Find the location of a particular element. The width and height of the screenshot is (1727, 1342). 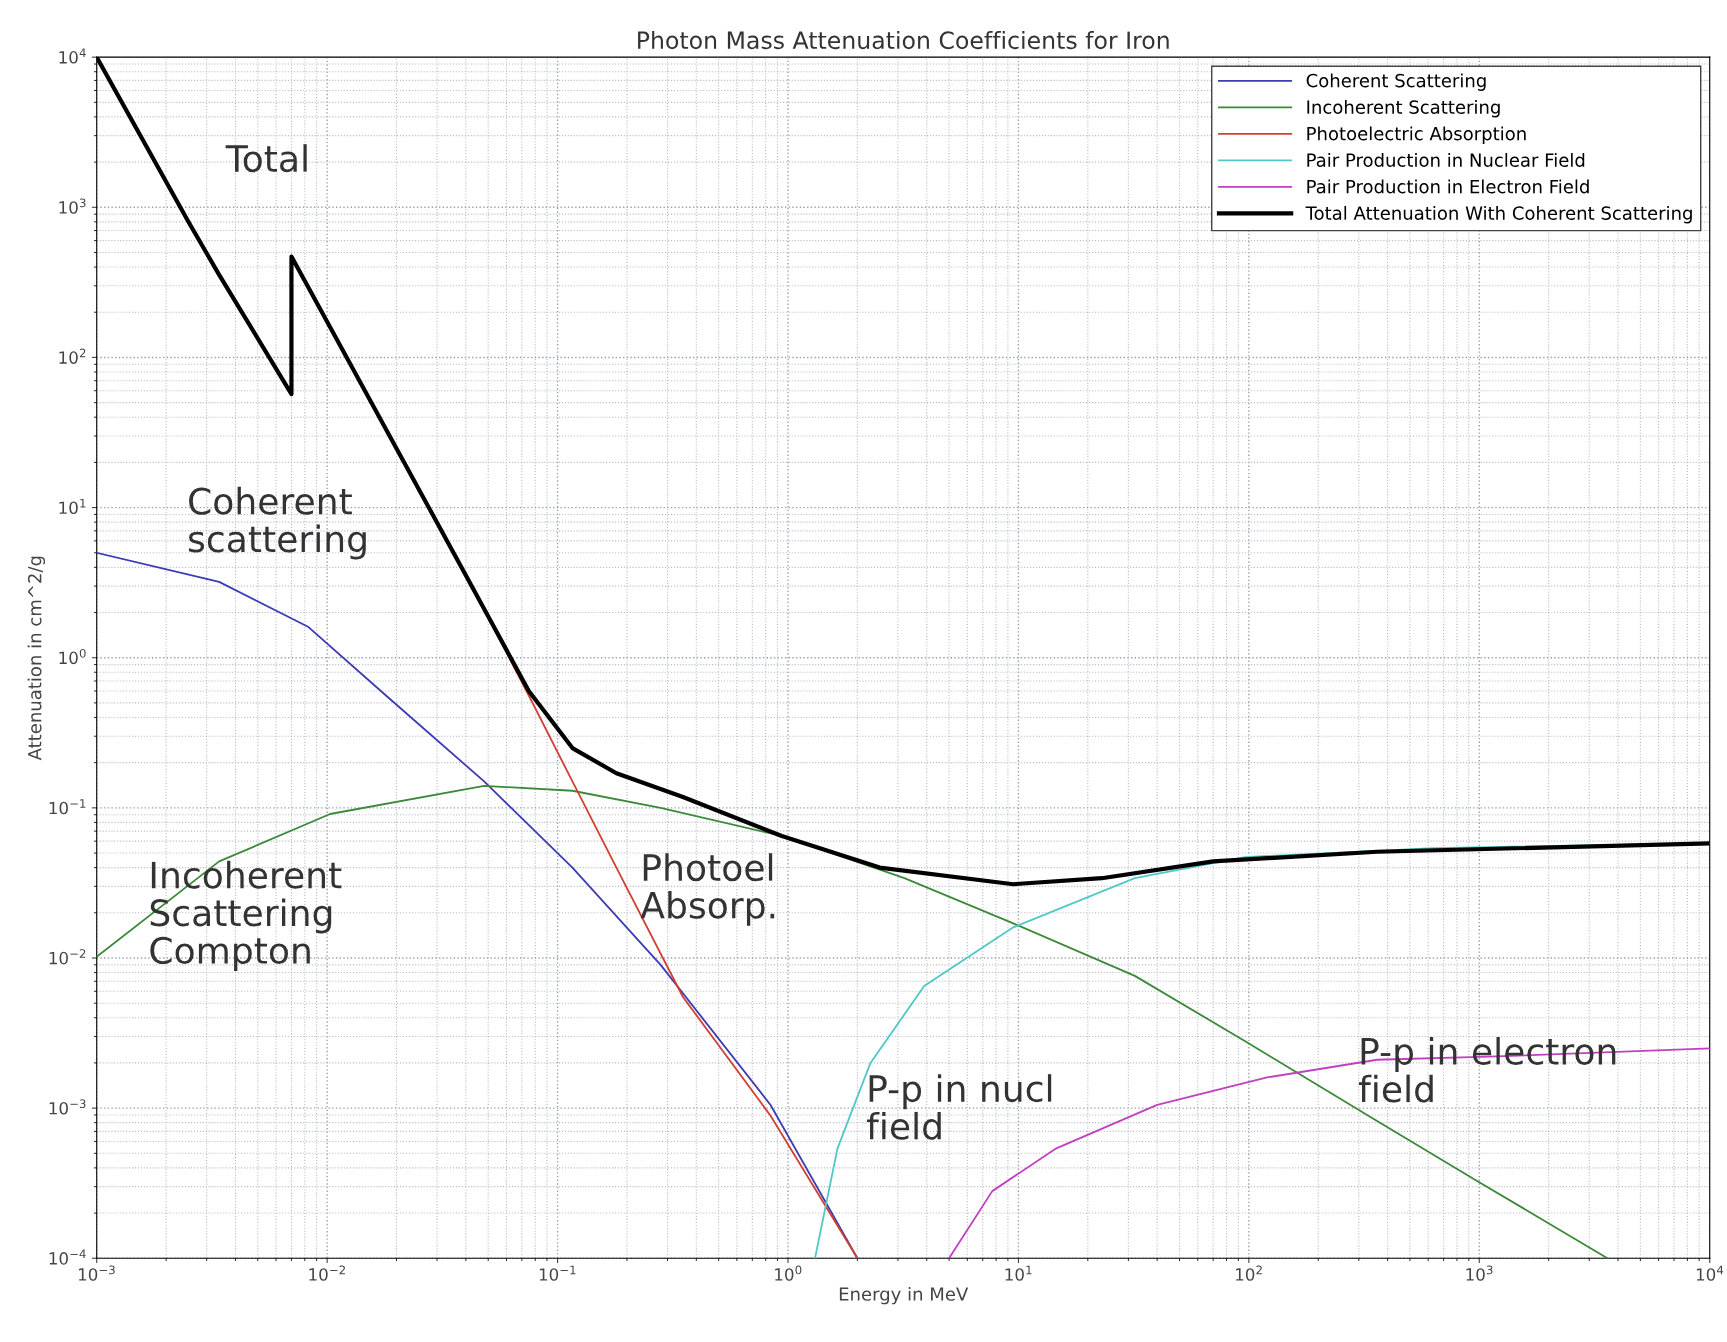

x-axis-title: Energy in MeV is located at coordinates (904, 1295).